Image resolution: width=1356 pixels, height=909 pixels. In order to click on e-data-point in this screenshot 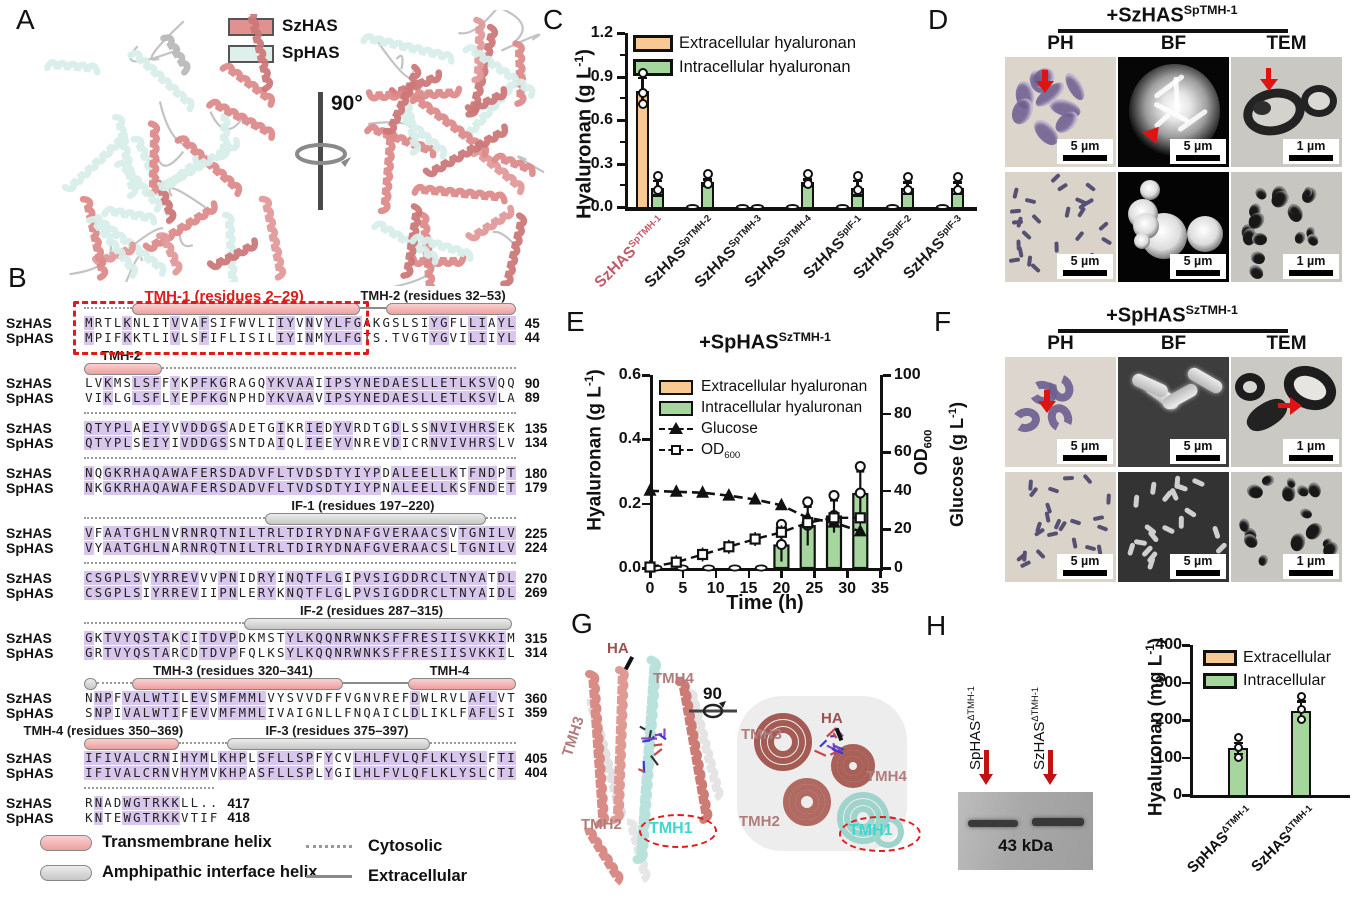, I will do `click(860, 493)`.